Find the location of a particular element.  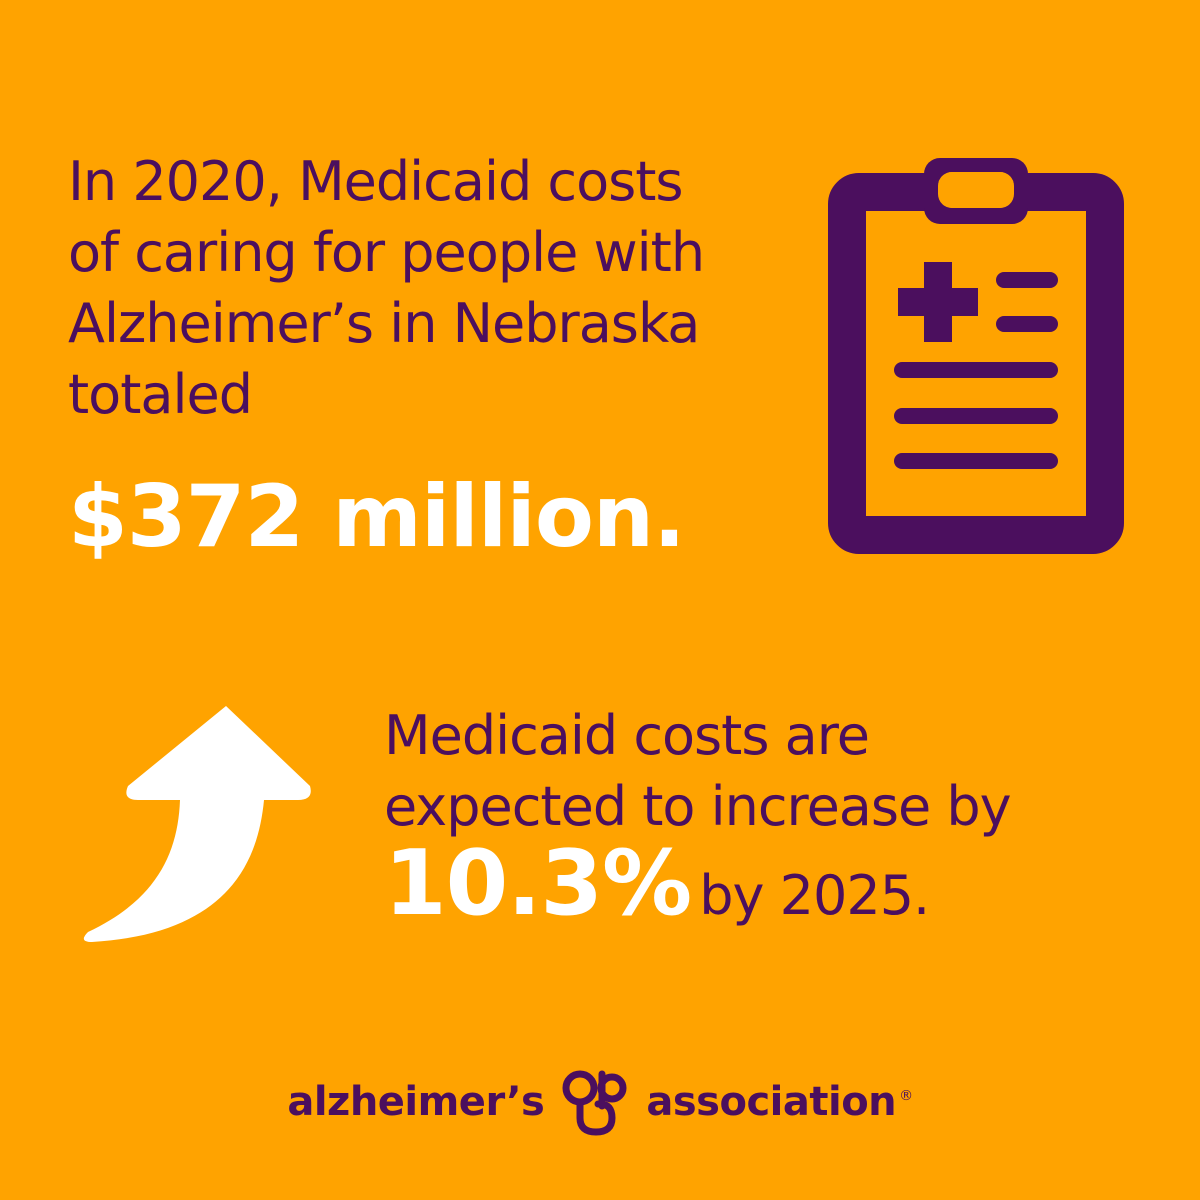

intro-line: Alzheimer’s in Nebraska is located at coordinates (384, 323).